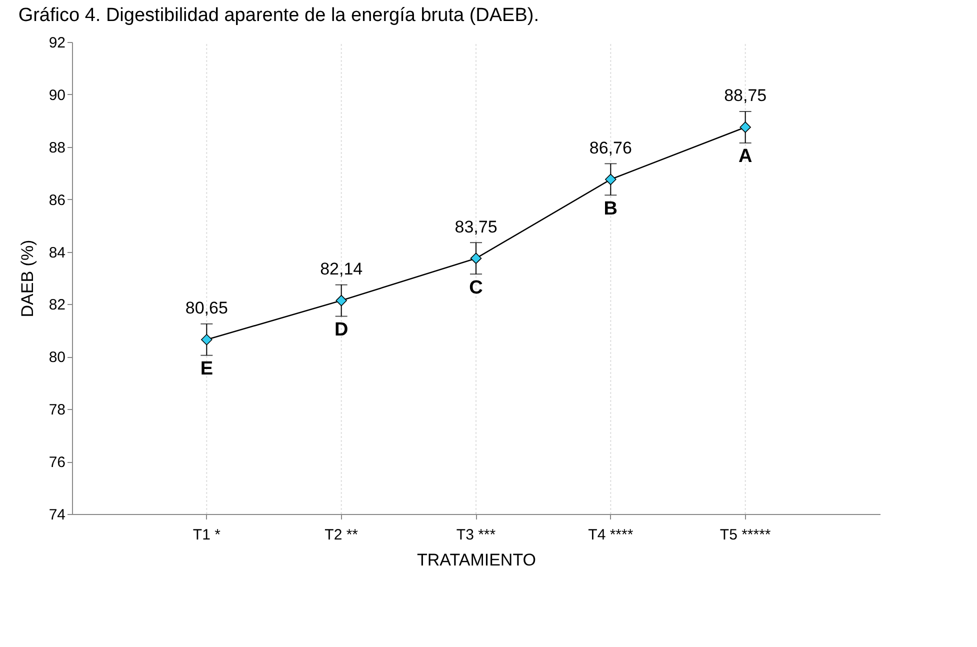  What do you see at coordinates (57, 43) in the screenshot?
I see `y-tick-label: 92` at bounding box center [57, 43].